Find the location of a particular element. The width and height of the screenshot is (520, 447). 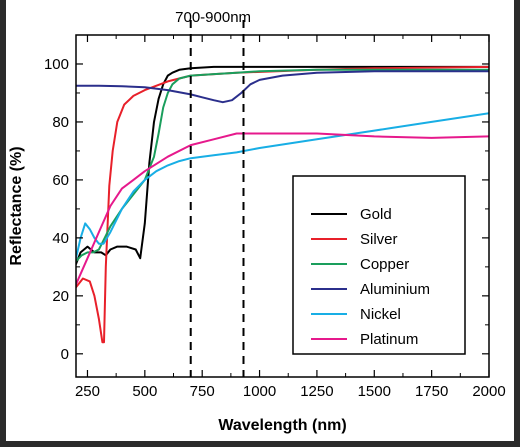

y-tick-label: 60 is located at coordinates (60, 180).